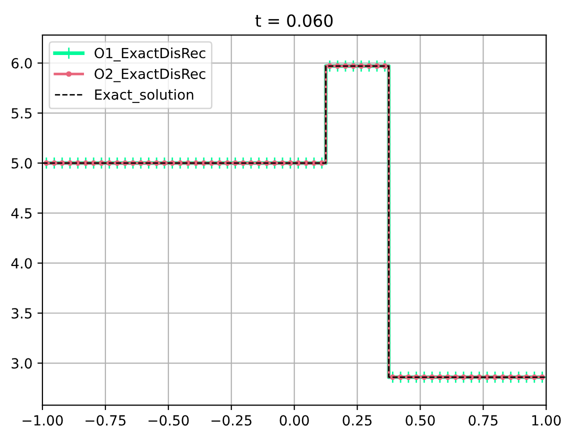 Image resolution: width=566 pixels, height=438 pixels. What do you see at coordinates (106, 420) in the screenshot?
I see `x-tick-label: −0.75` at bounding box center [106, 420].